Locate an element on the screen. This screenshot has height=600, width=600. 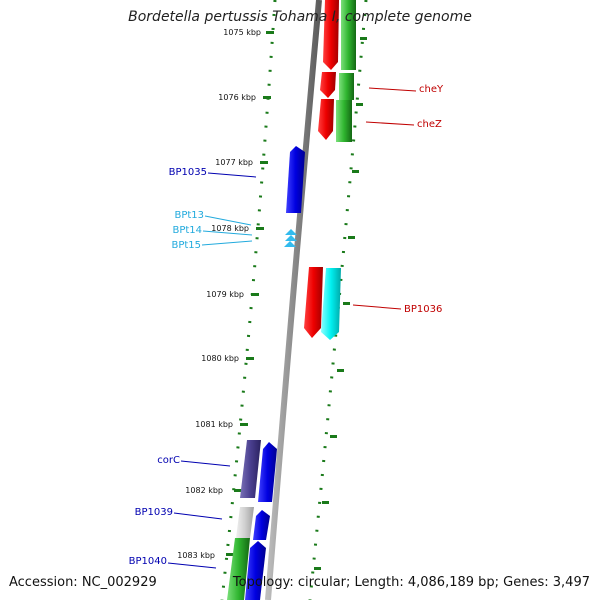
genome-backbone is located at coordinates (293, 300).